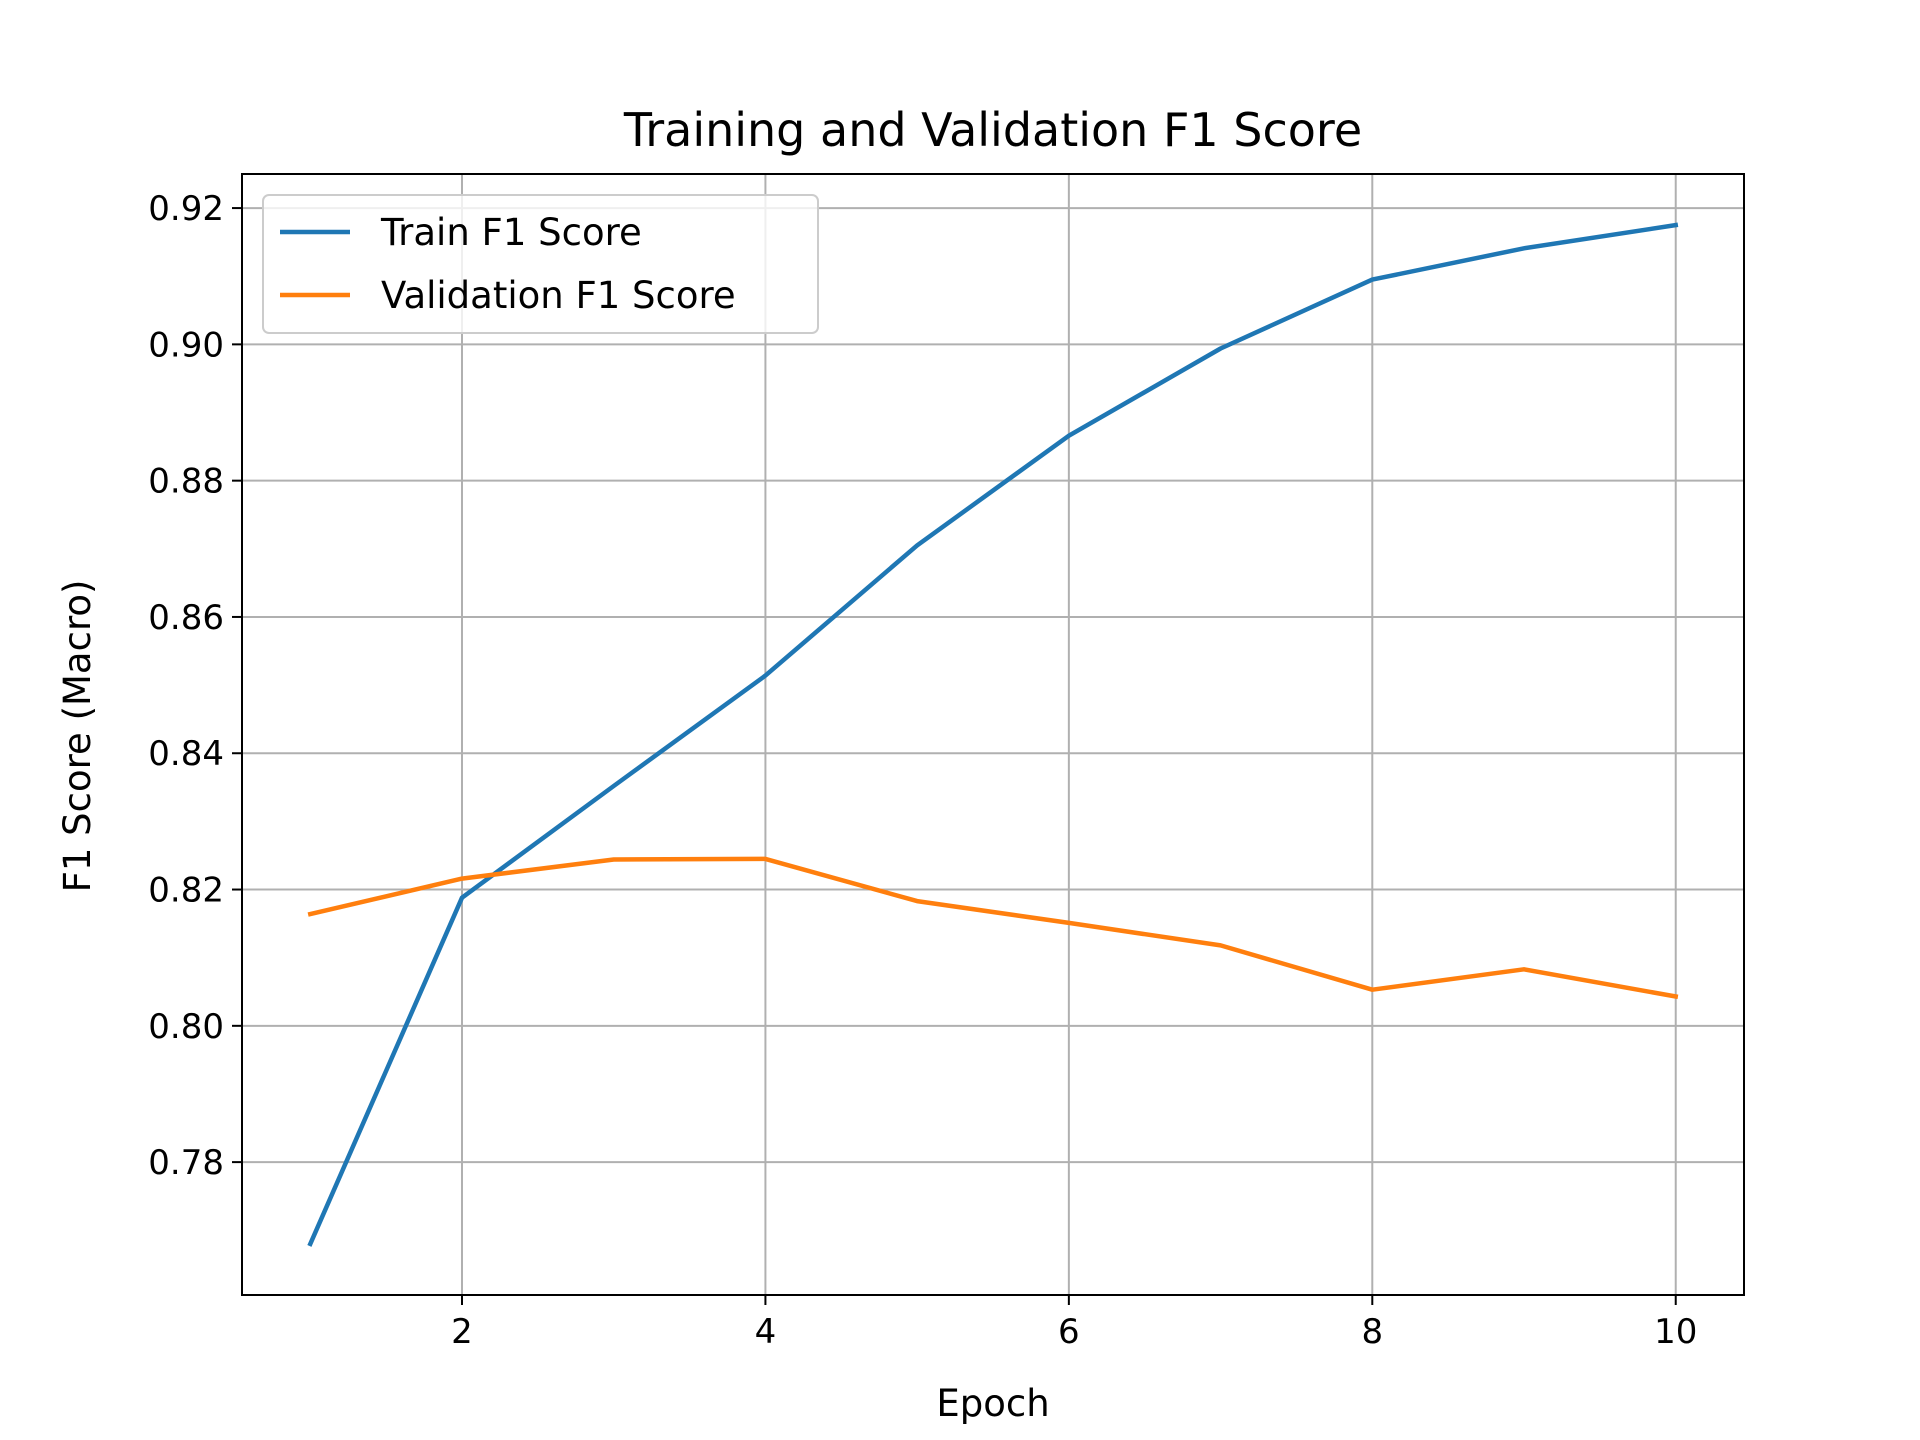  Describe the element at coordinates (766, 1332) in the screenshot. I see `x-tick-label: 4` at that location.